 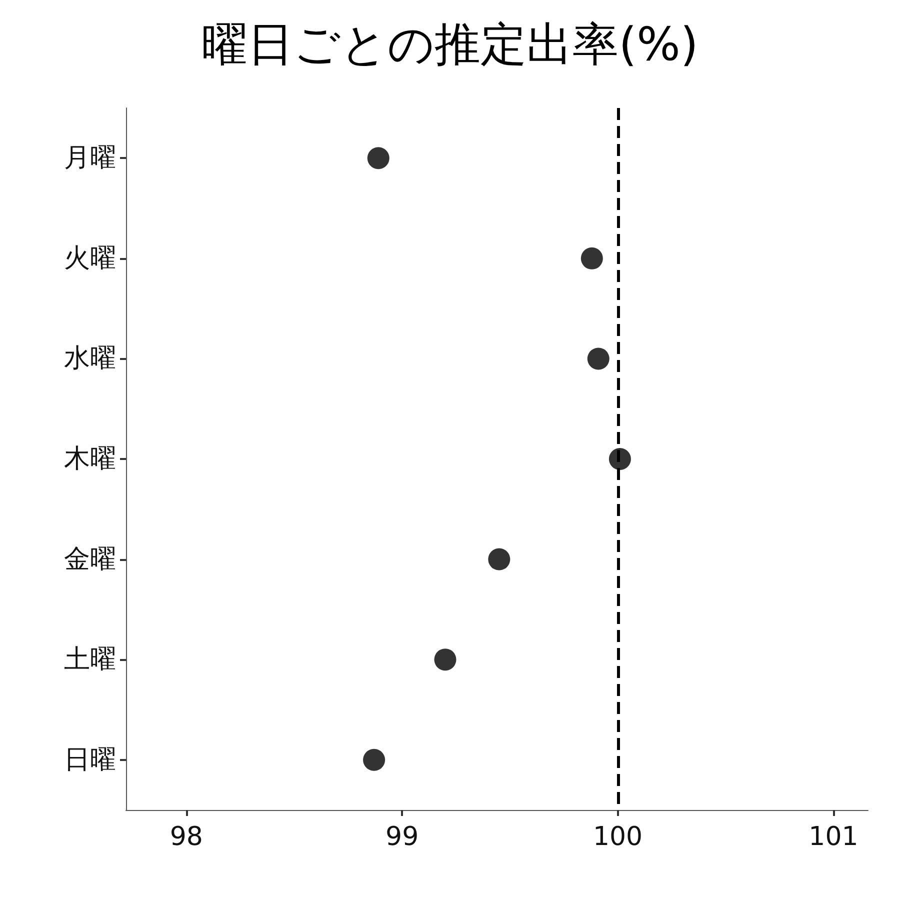 I want to click on x-tick-label: 100, so click(x=617, y=837).